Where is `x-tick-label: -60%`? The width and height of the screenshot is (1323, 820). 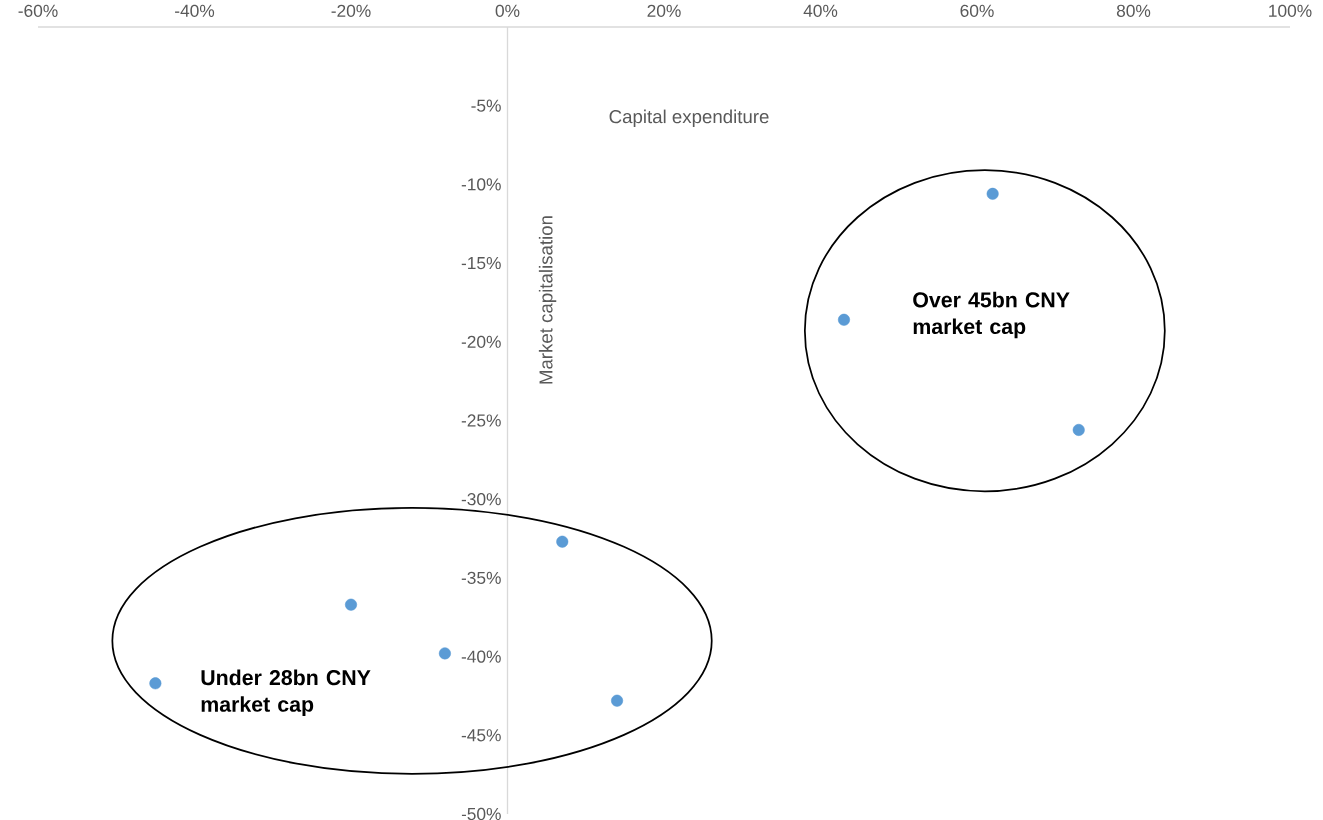
x-tick-label: -60% is located at coordinates (38, 10).